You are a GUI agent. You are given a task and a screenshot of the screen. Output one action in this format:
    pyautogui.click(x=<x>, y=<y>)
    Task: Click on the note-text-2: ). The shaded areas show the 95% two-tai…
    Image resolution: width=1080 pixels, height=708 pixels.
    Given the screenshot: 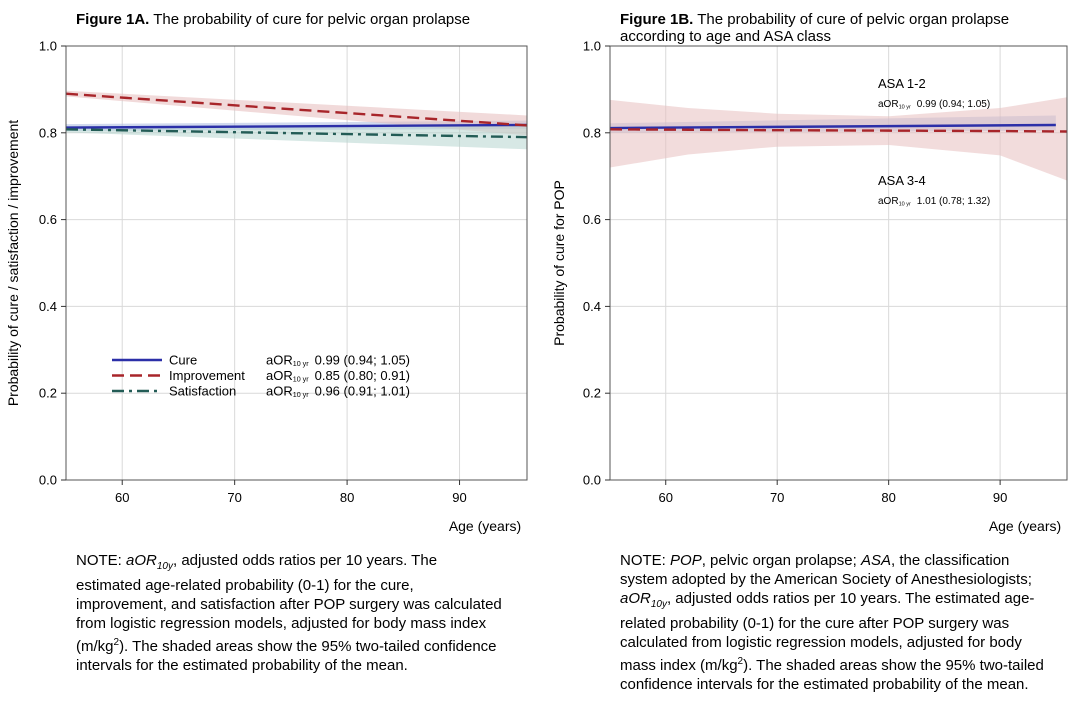 What is the action you would take?
    pyautogui.click(x=286, y=656)
    